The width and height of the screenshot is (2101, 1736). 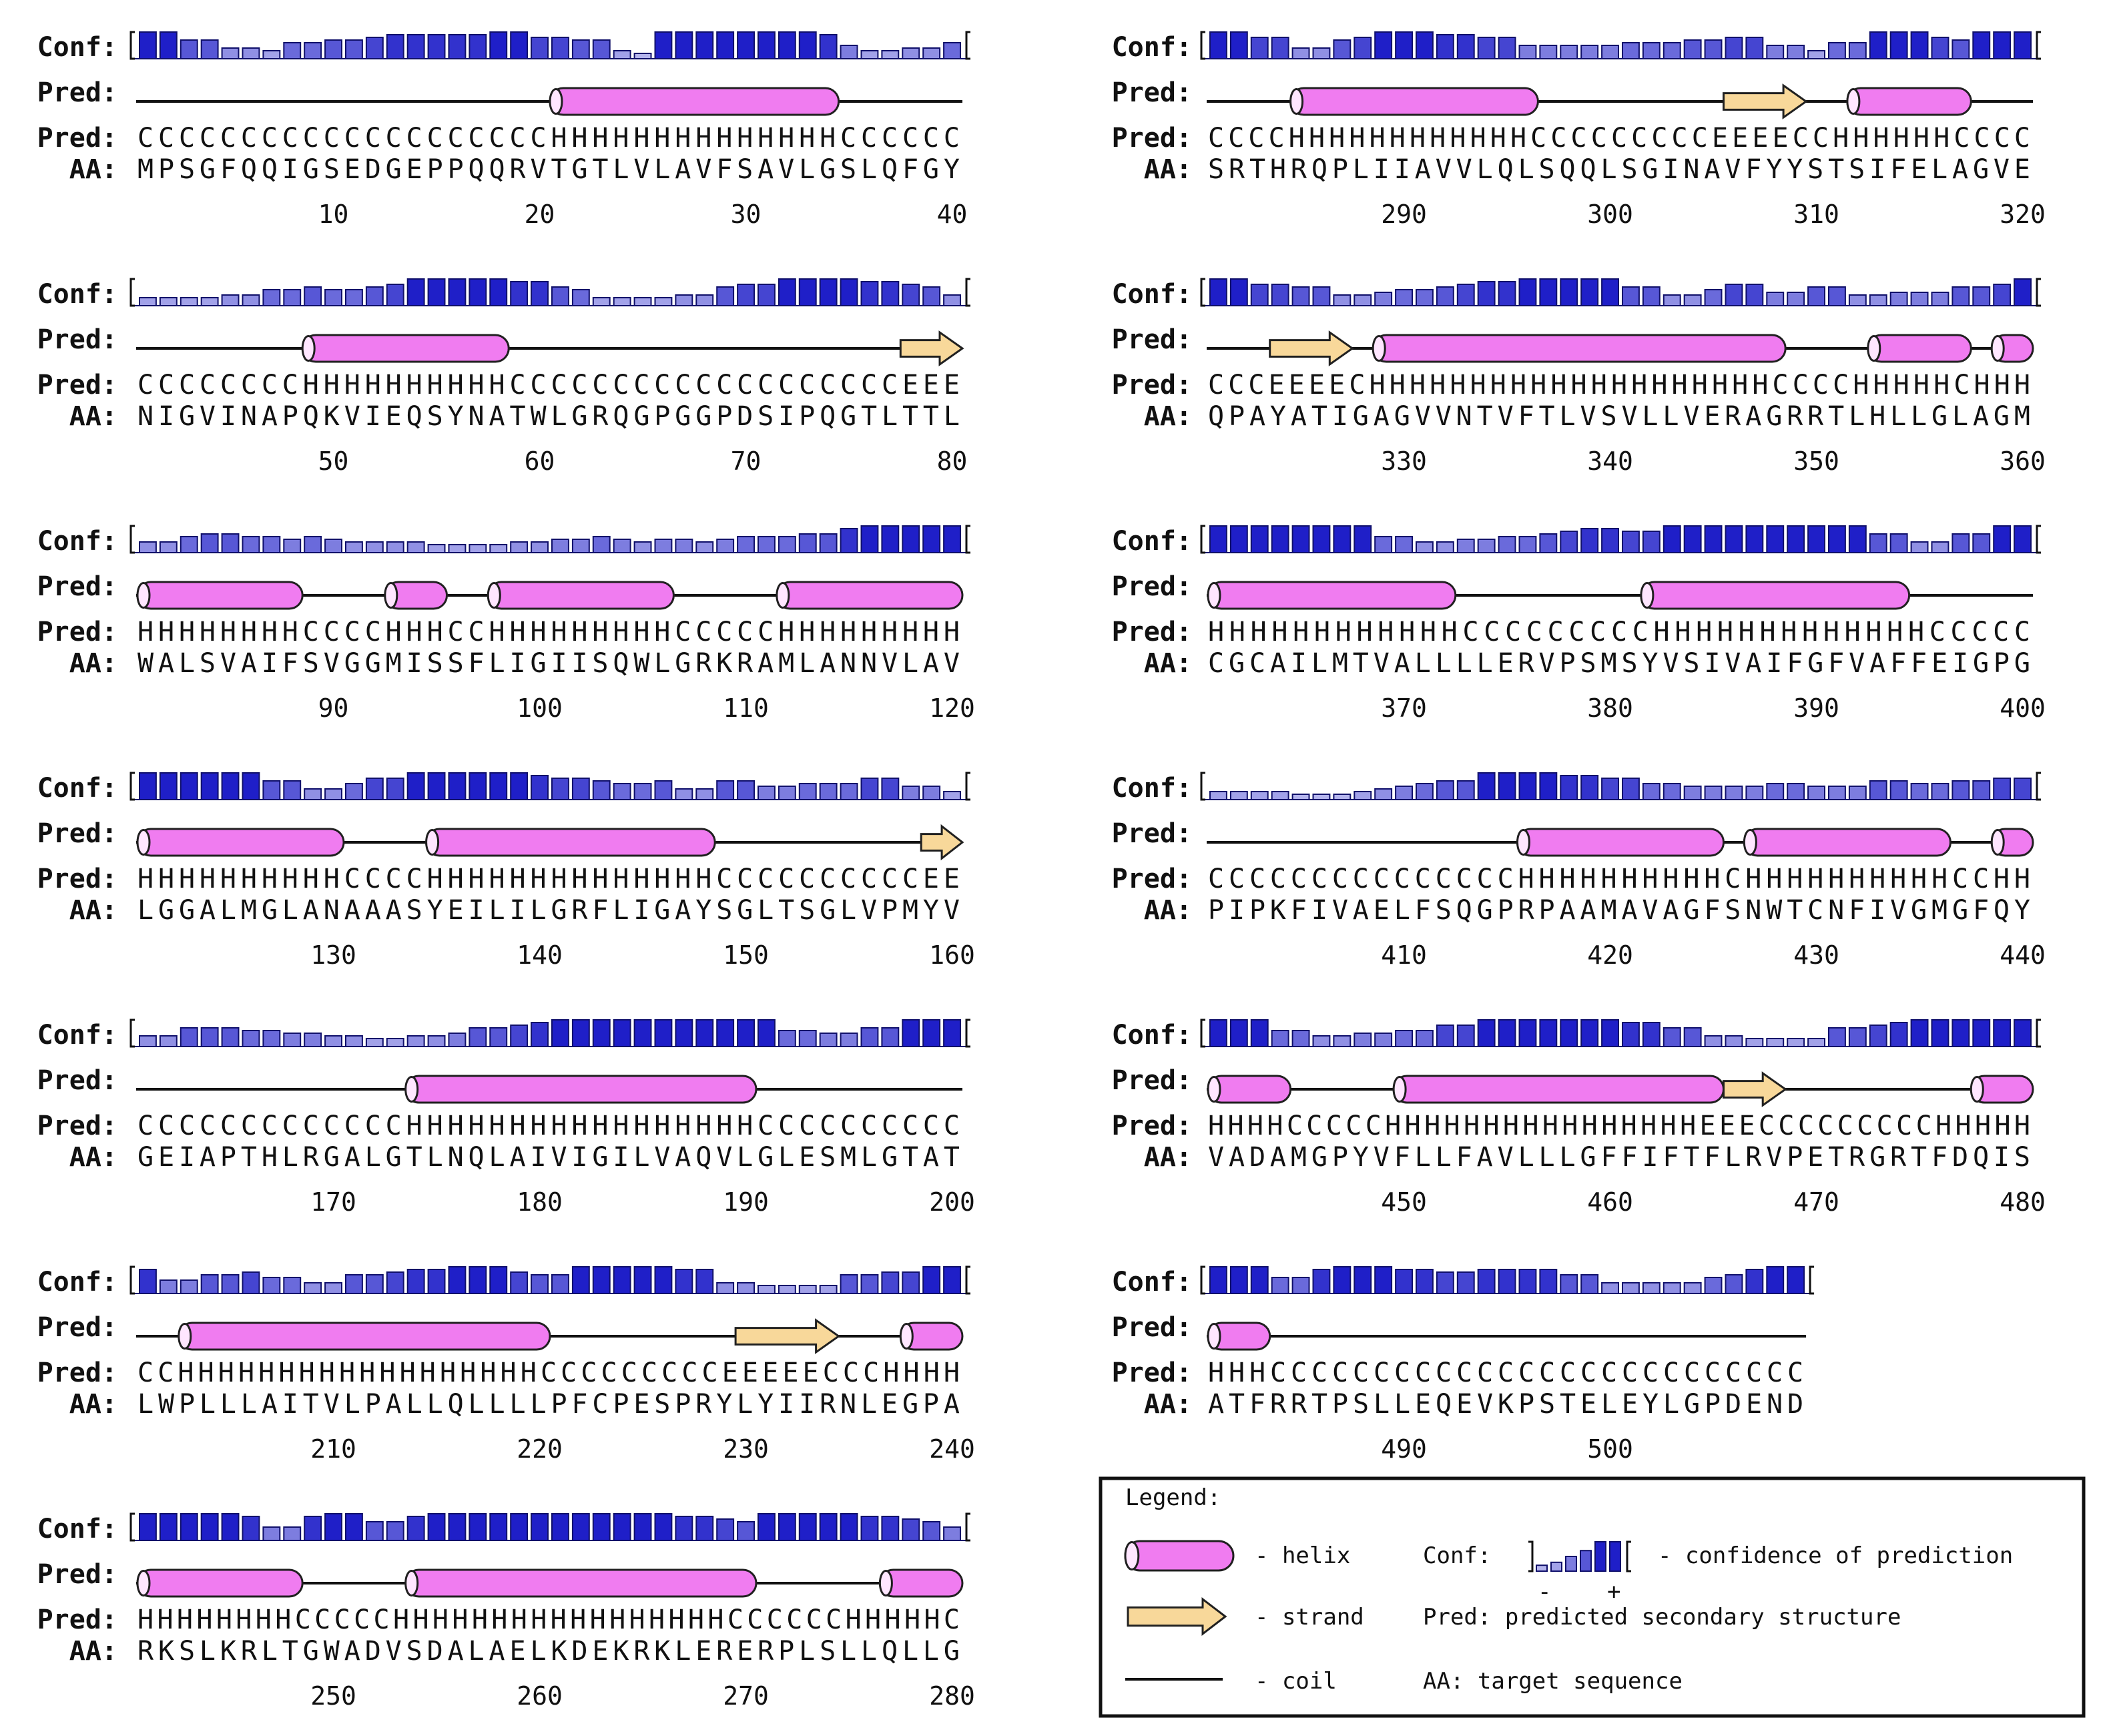 What do you see at coordinates (1610, 461) in the screenshot?
I see `position-number: 340` at bounding box center [1610, 461].